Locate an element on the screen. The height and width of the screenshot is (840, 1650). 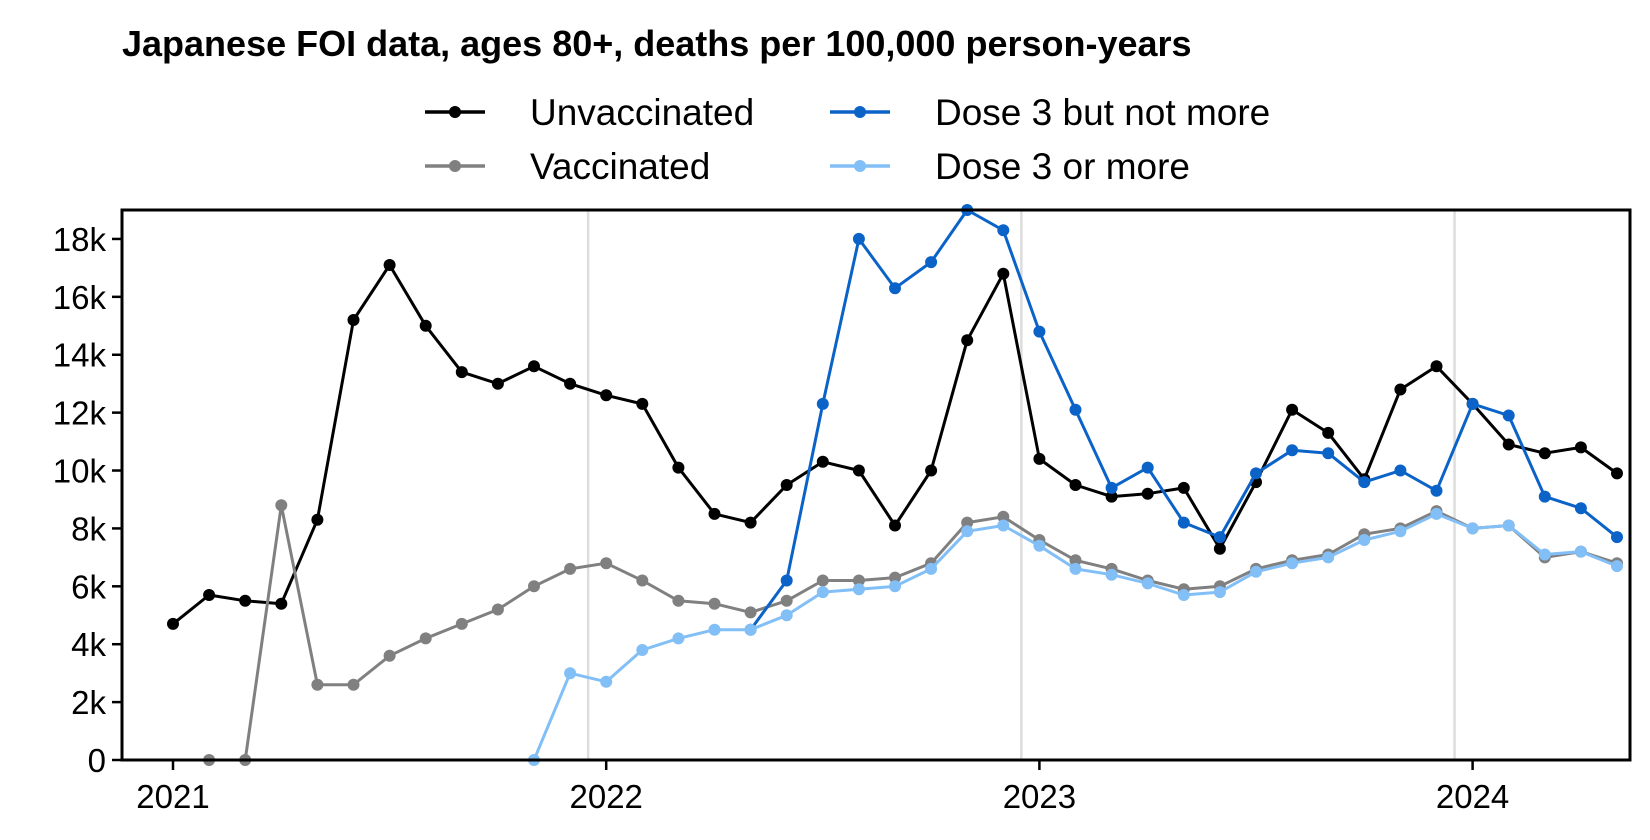
x-tick-label: 2024 is located at coordinates (1472, 796).